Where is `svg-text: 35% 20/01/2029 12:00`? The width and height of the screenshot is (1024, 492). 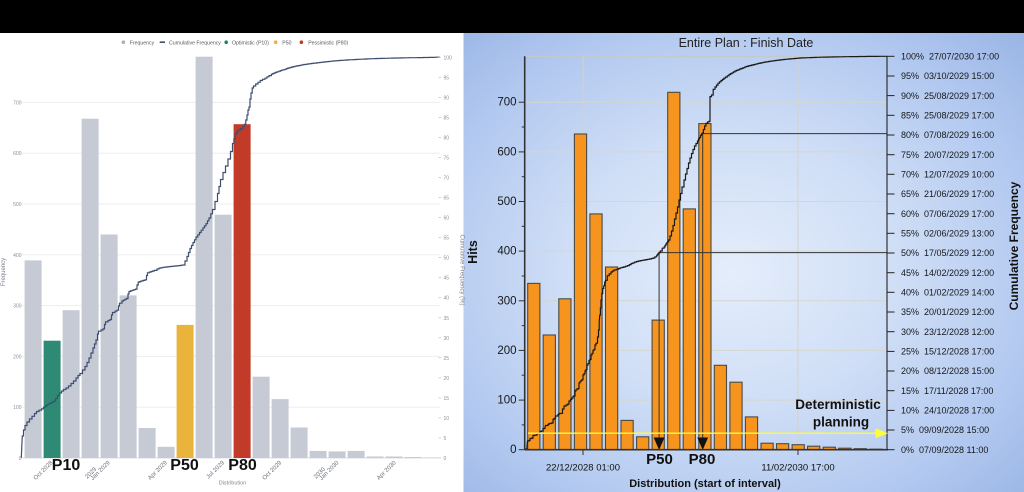 svg-text: 35% 20/01/2029 12:00 is located at coordinates (947, 312).